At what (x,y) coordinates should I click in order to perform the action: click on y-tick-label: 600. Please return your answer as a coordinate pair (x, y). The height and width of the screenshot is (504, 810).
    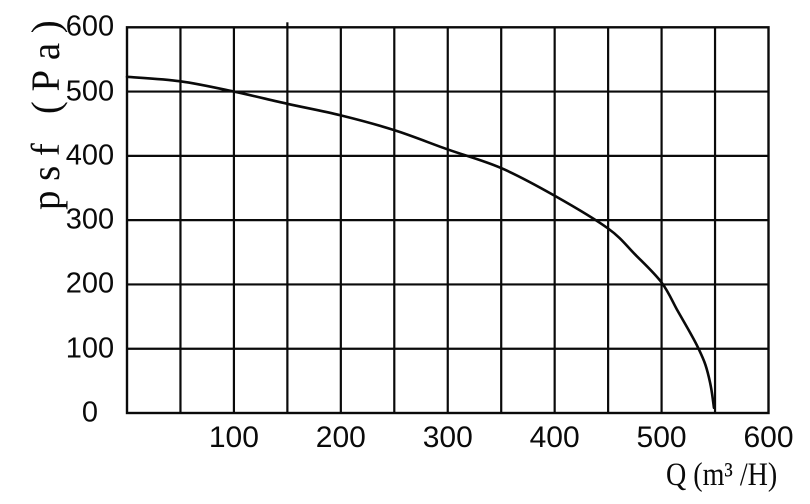
    Looking at the image, I should click on (90, 26).